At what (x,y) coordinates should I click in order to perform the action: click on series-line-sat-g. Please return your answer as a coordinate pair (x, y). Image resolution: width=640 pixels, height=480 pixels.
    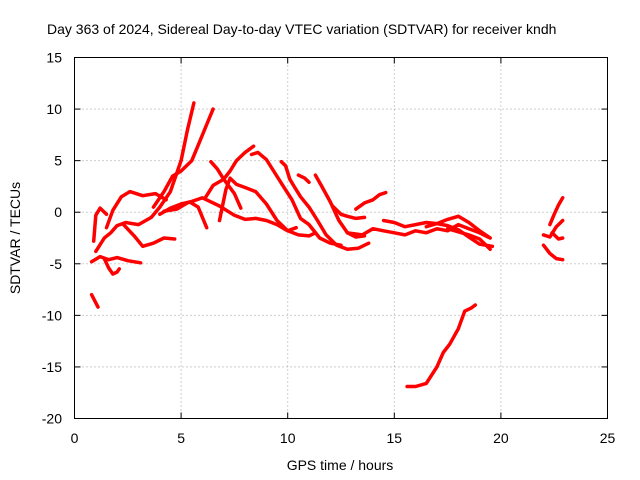
    Looking at the image, I should click on (149, 235).